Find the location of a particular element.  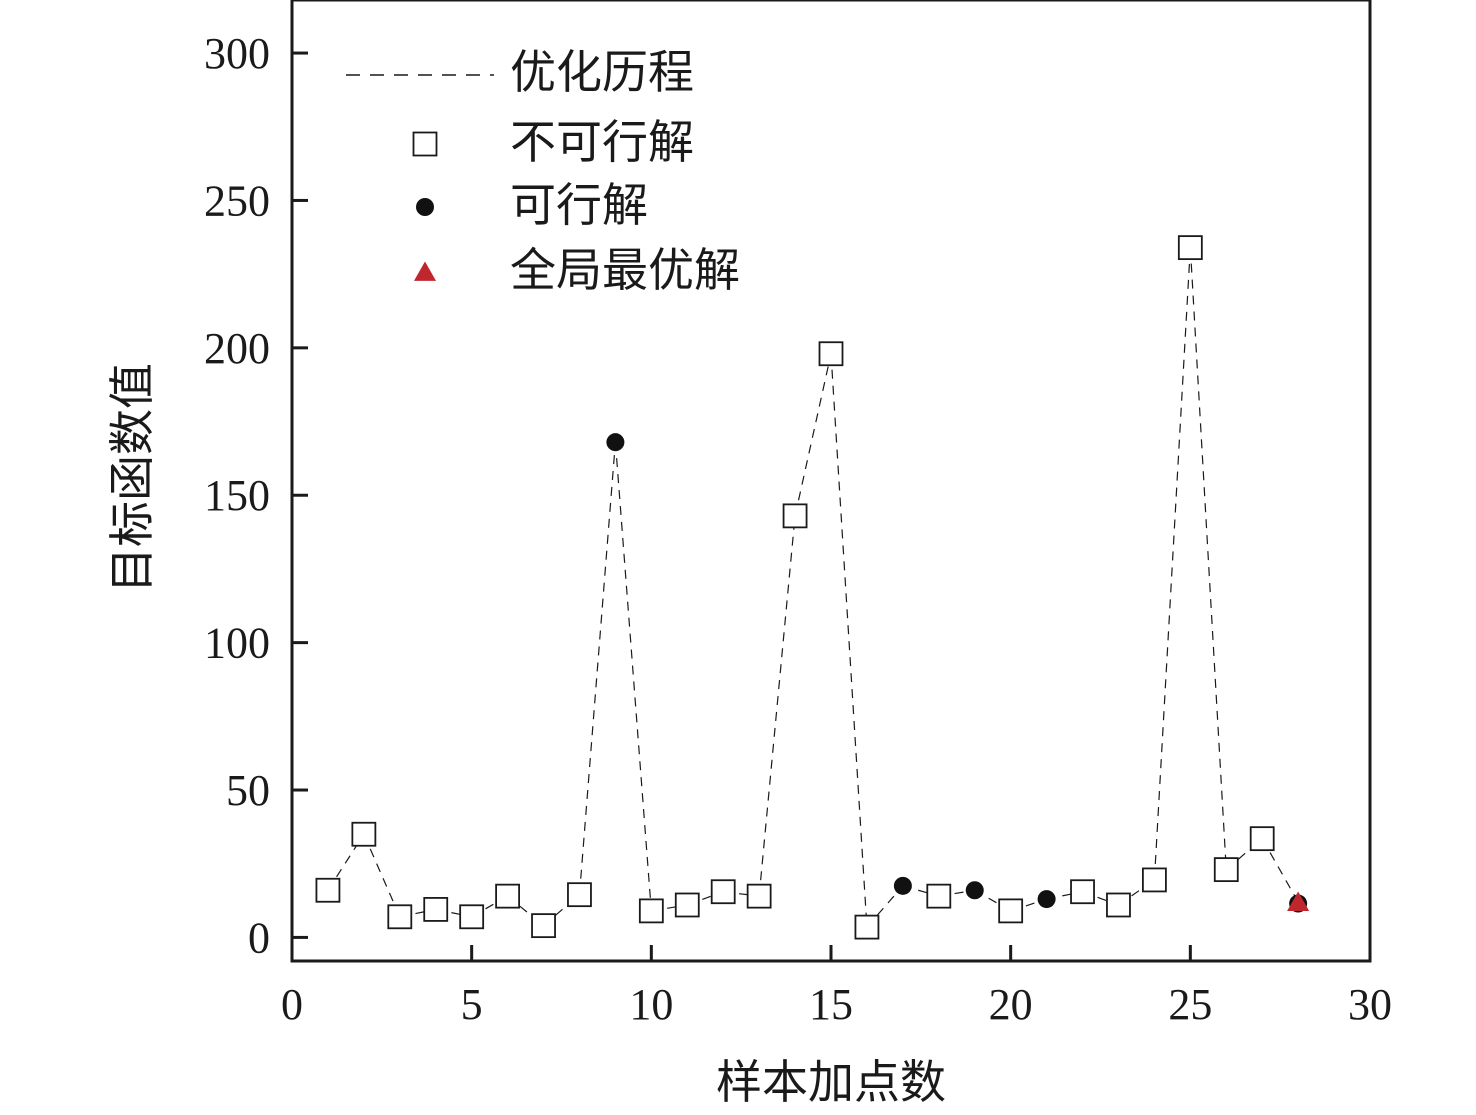

x-tick-label: 15 is located at coordinates (831, 1004).